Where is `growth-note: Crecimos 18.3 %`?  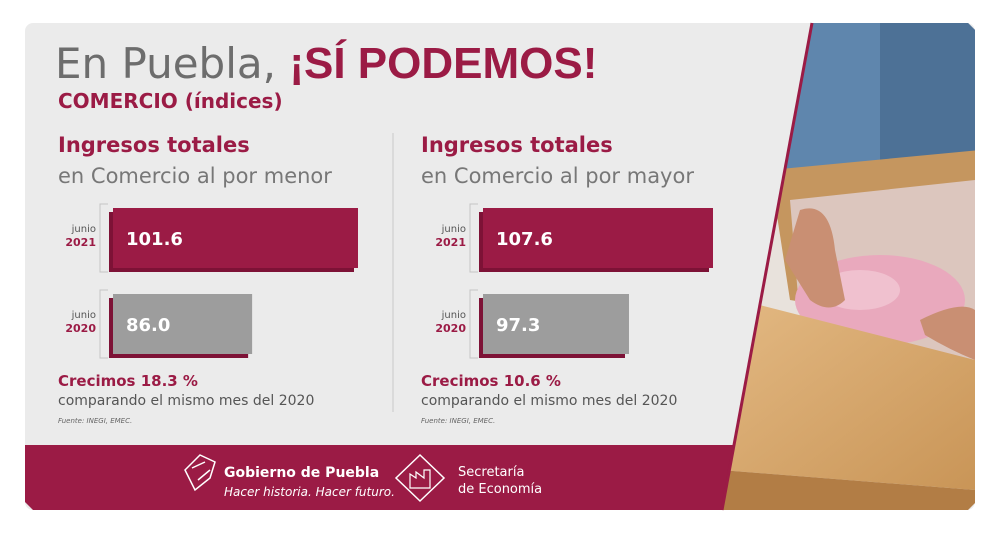 growth-note: Crecimos 18.3 % is located at coordinates (128, 381).